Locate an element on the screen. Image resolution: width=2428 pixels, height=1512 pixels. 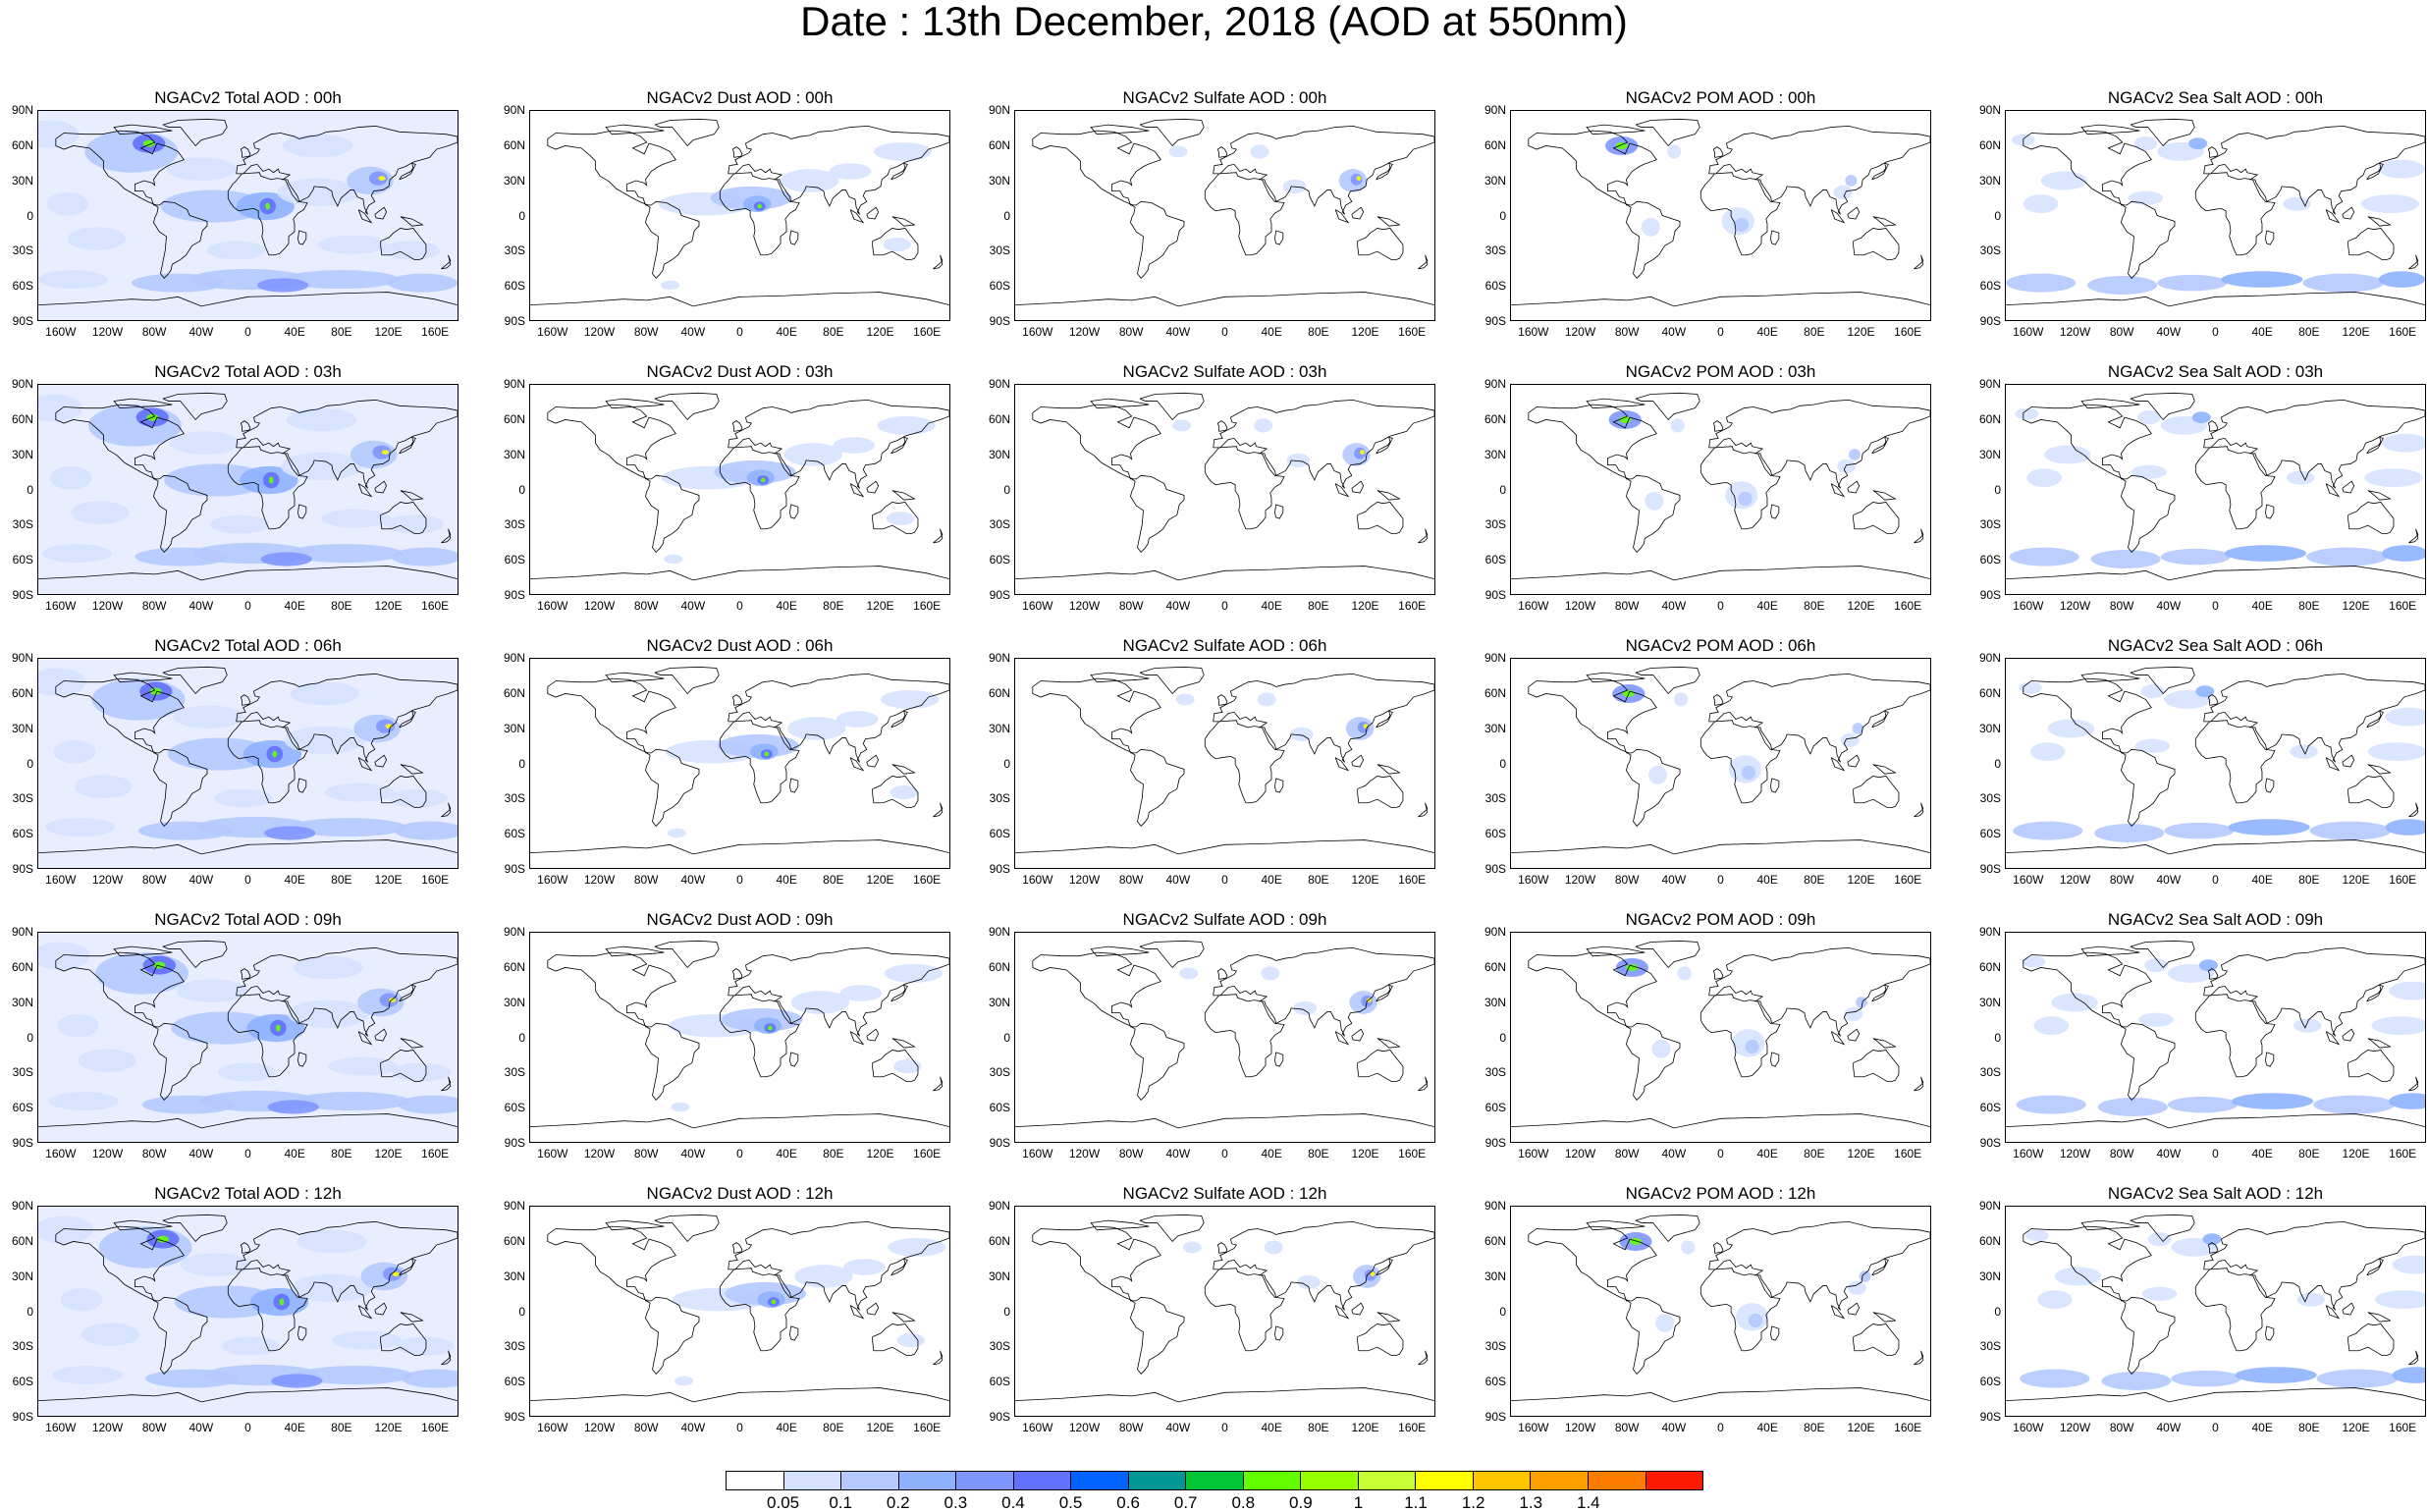
latitude-tick-label: 90N is located at coordinates (999, 1206).